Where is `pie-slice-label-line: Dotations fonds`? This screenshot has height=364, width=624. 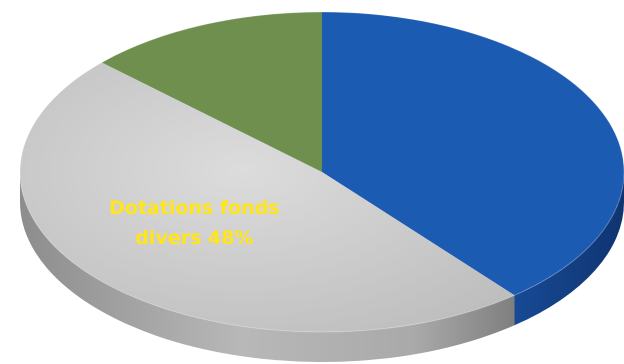 pie-slice-label-line: Dotations fonds is located at coordinates (194, 208).